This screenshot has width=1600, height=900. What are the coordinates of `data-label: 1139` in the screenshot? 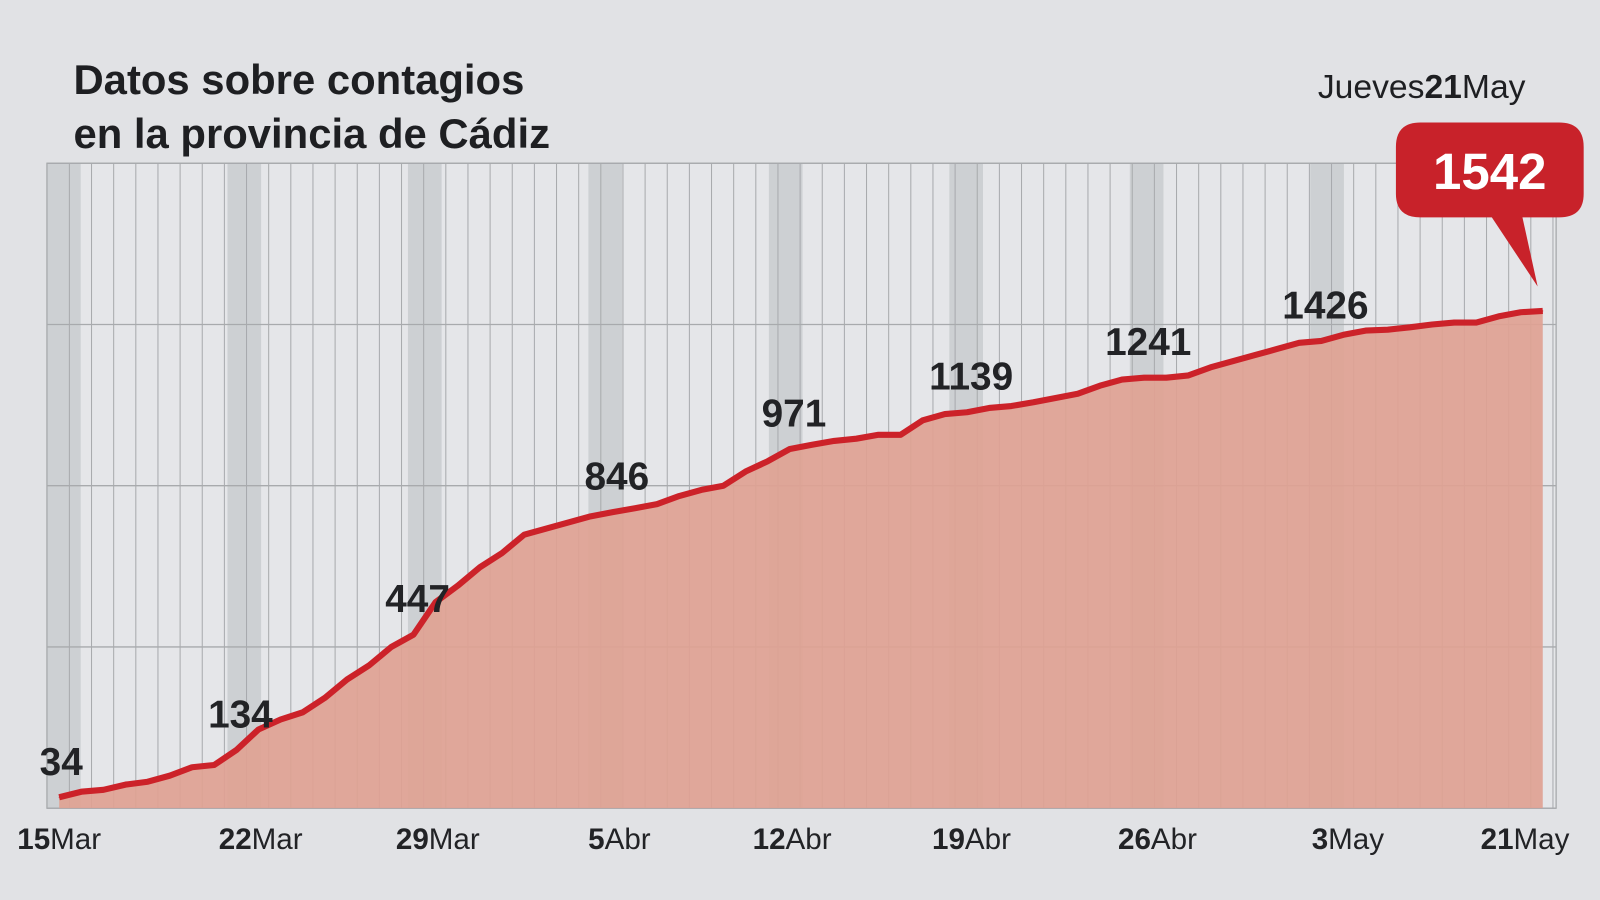 It's located at (971, 377).